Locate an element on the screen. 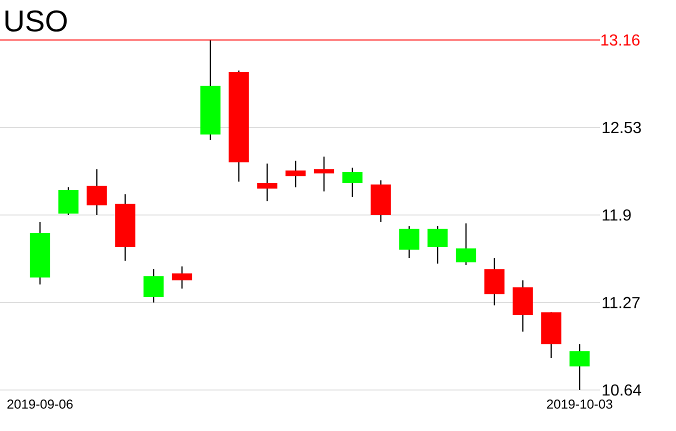  y-tick-label: 11.27 is located at coordinates (621, 302).